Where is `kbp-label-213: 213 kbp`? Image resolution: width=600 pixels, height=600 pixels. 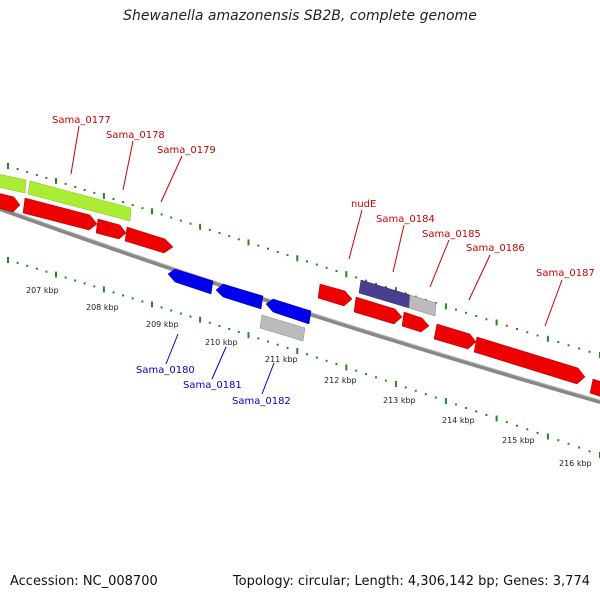
kbp-label-213: 213 kbp is located at coordinates (399, 400).